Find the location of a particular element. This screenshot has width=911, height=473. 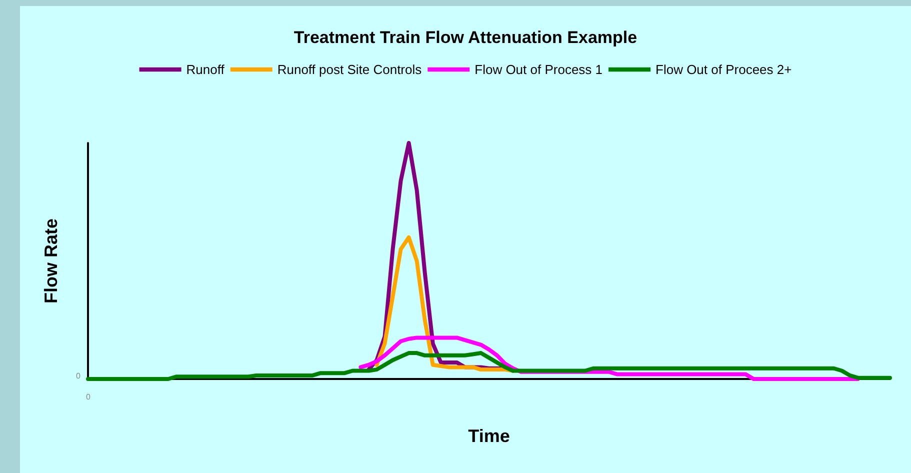

chart-title: Treatment Train Flow Attenuation Example is located at coordinates (466, 37).